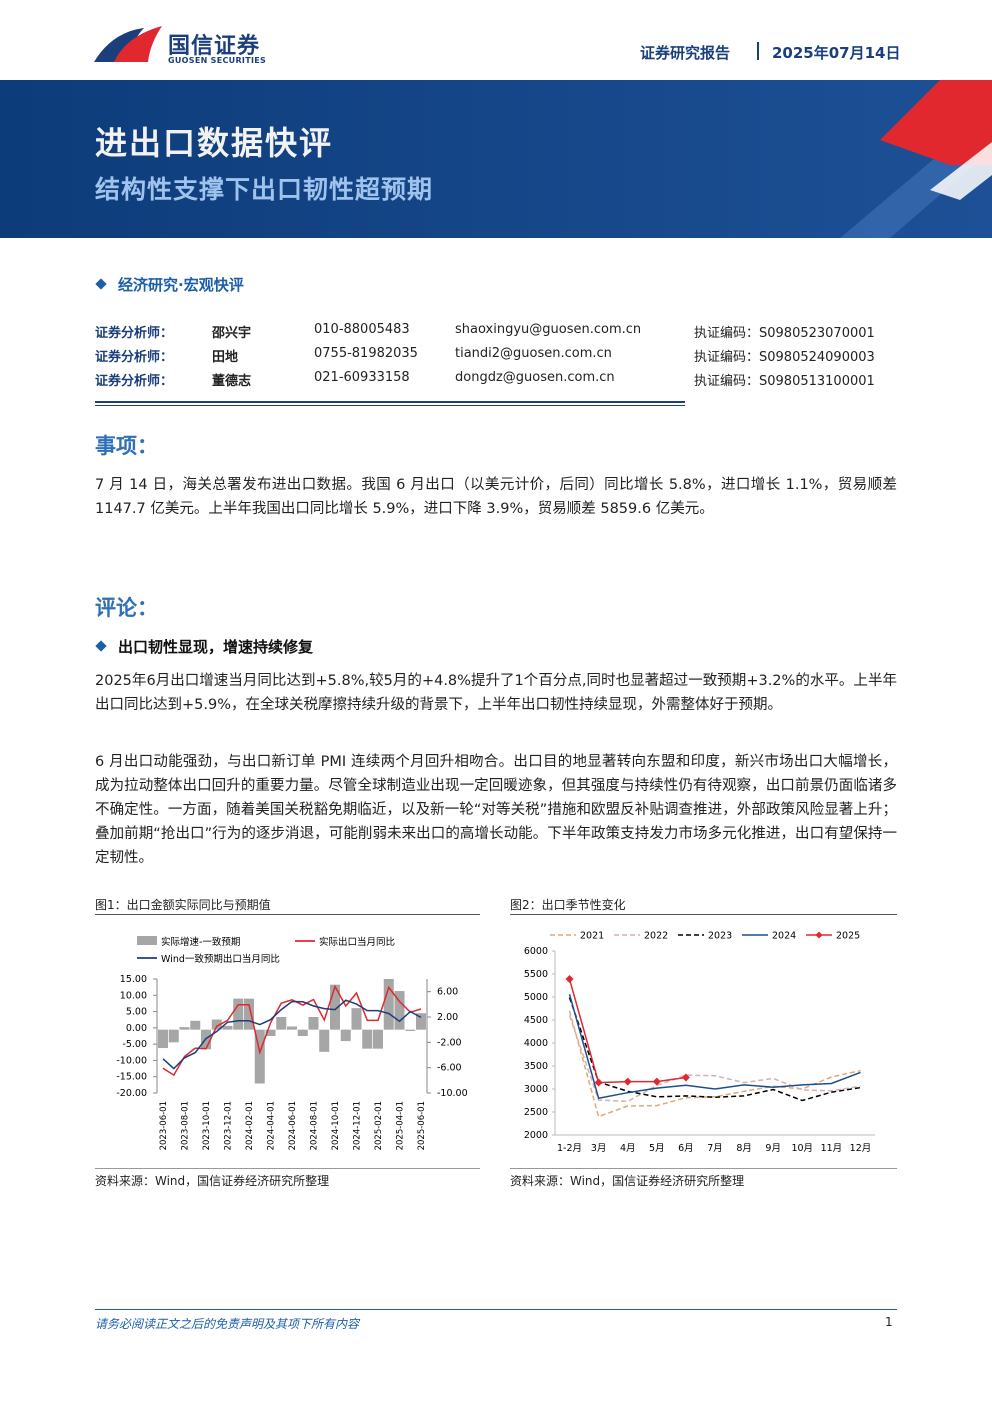 This screenshot has width=992, height=1403. I want to click on x-tick-label: 2024-02-01, so click(250, 1125).